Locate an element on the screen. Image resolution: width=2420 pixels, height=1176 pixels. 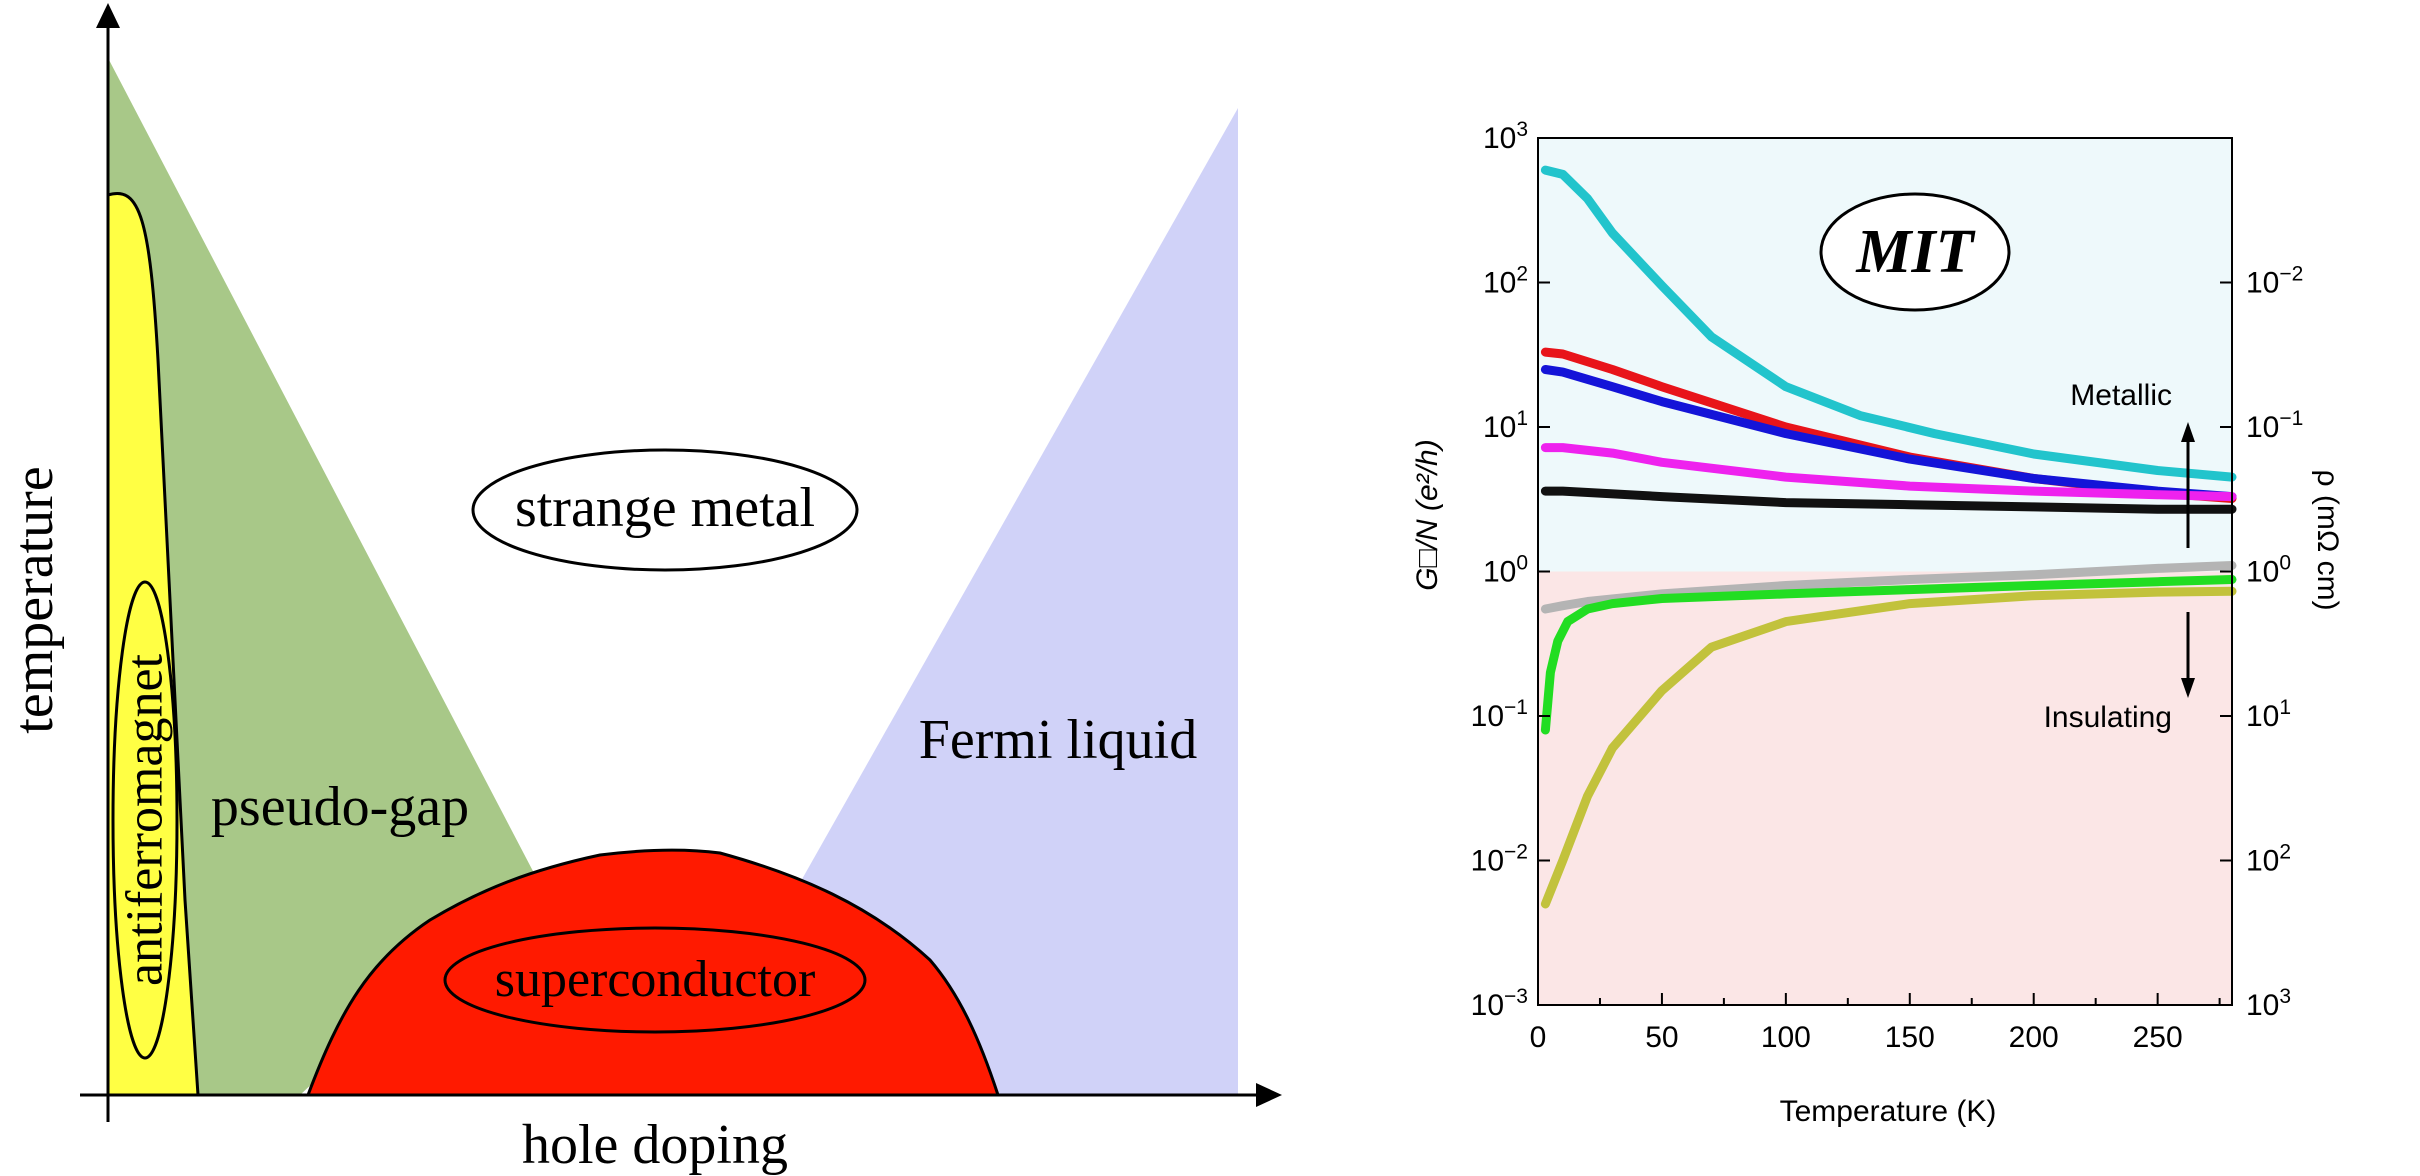
y-tick-label: 10¹ is located at coordinates (1505, 425).